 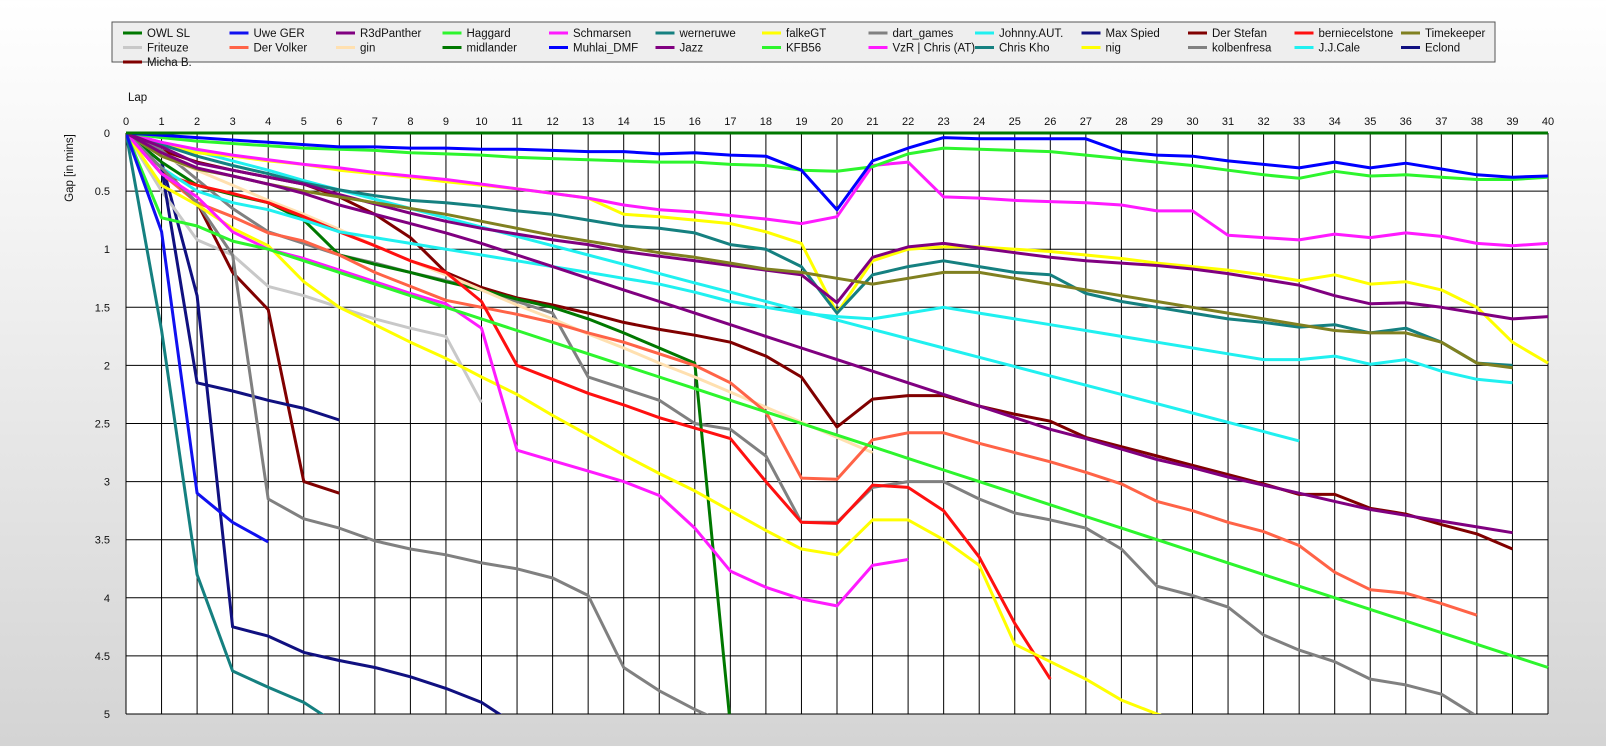 What do you see at coordinates (1512, 122) in the screenshot?
I see `x-tick-label: 39` at bounding box center [1512, 122].